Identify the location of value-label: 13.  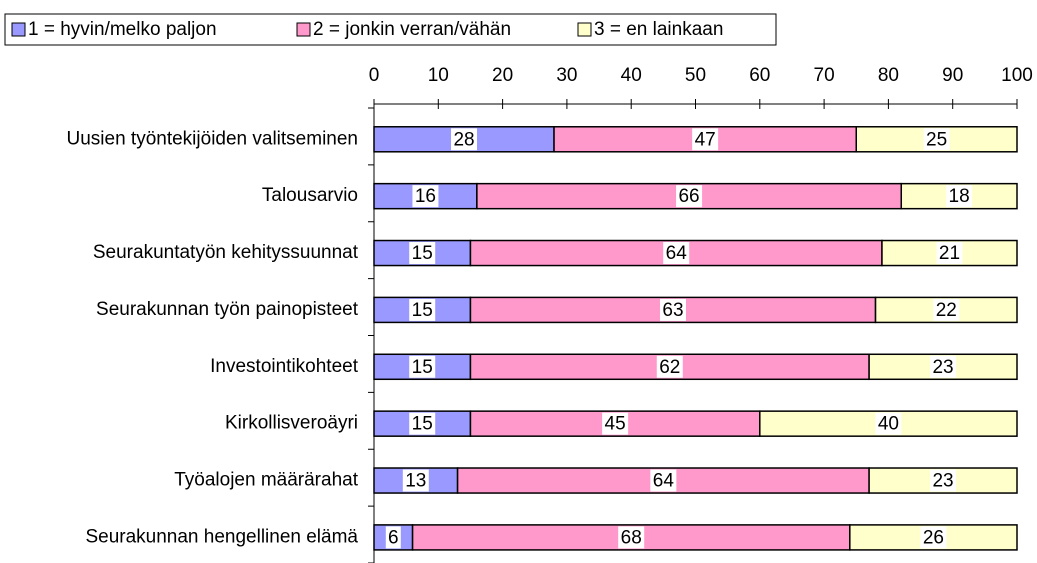
(415, 481).